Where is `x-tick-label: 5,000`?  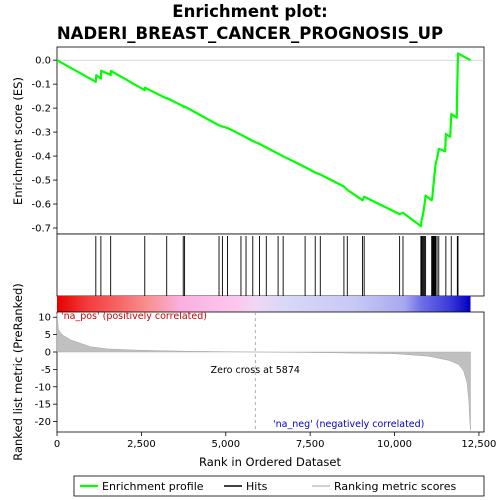 x-tick-label: 5,000 is located at coordinates (225, 444).